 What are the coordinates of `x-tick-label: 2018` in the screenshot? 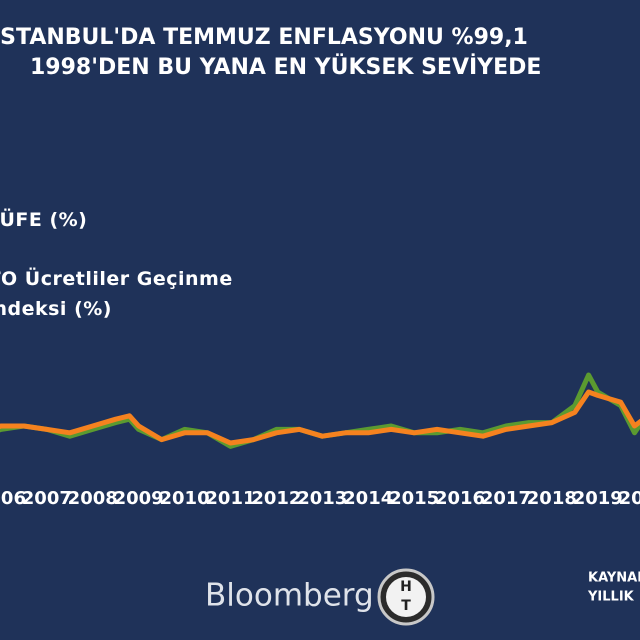 It's located at (552, 498).